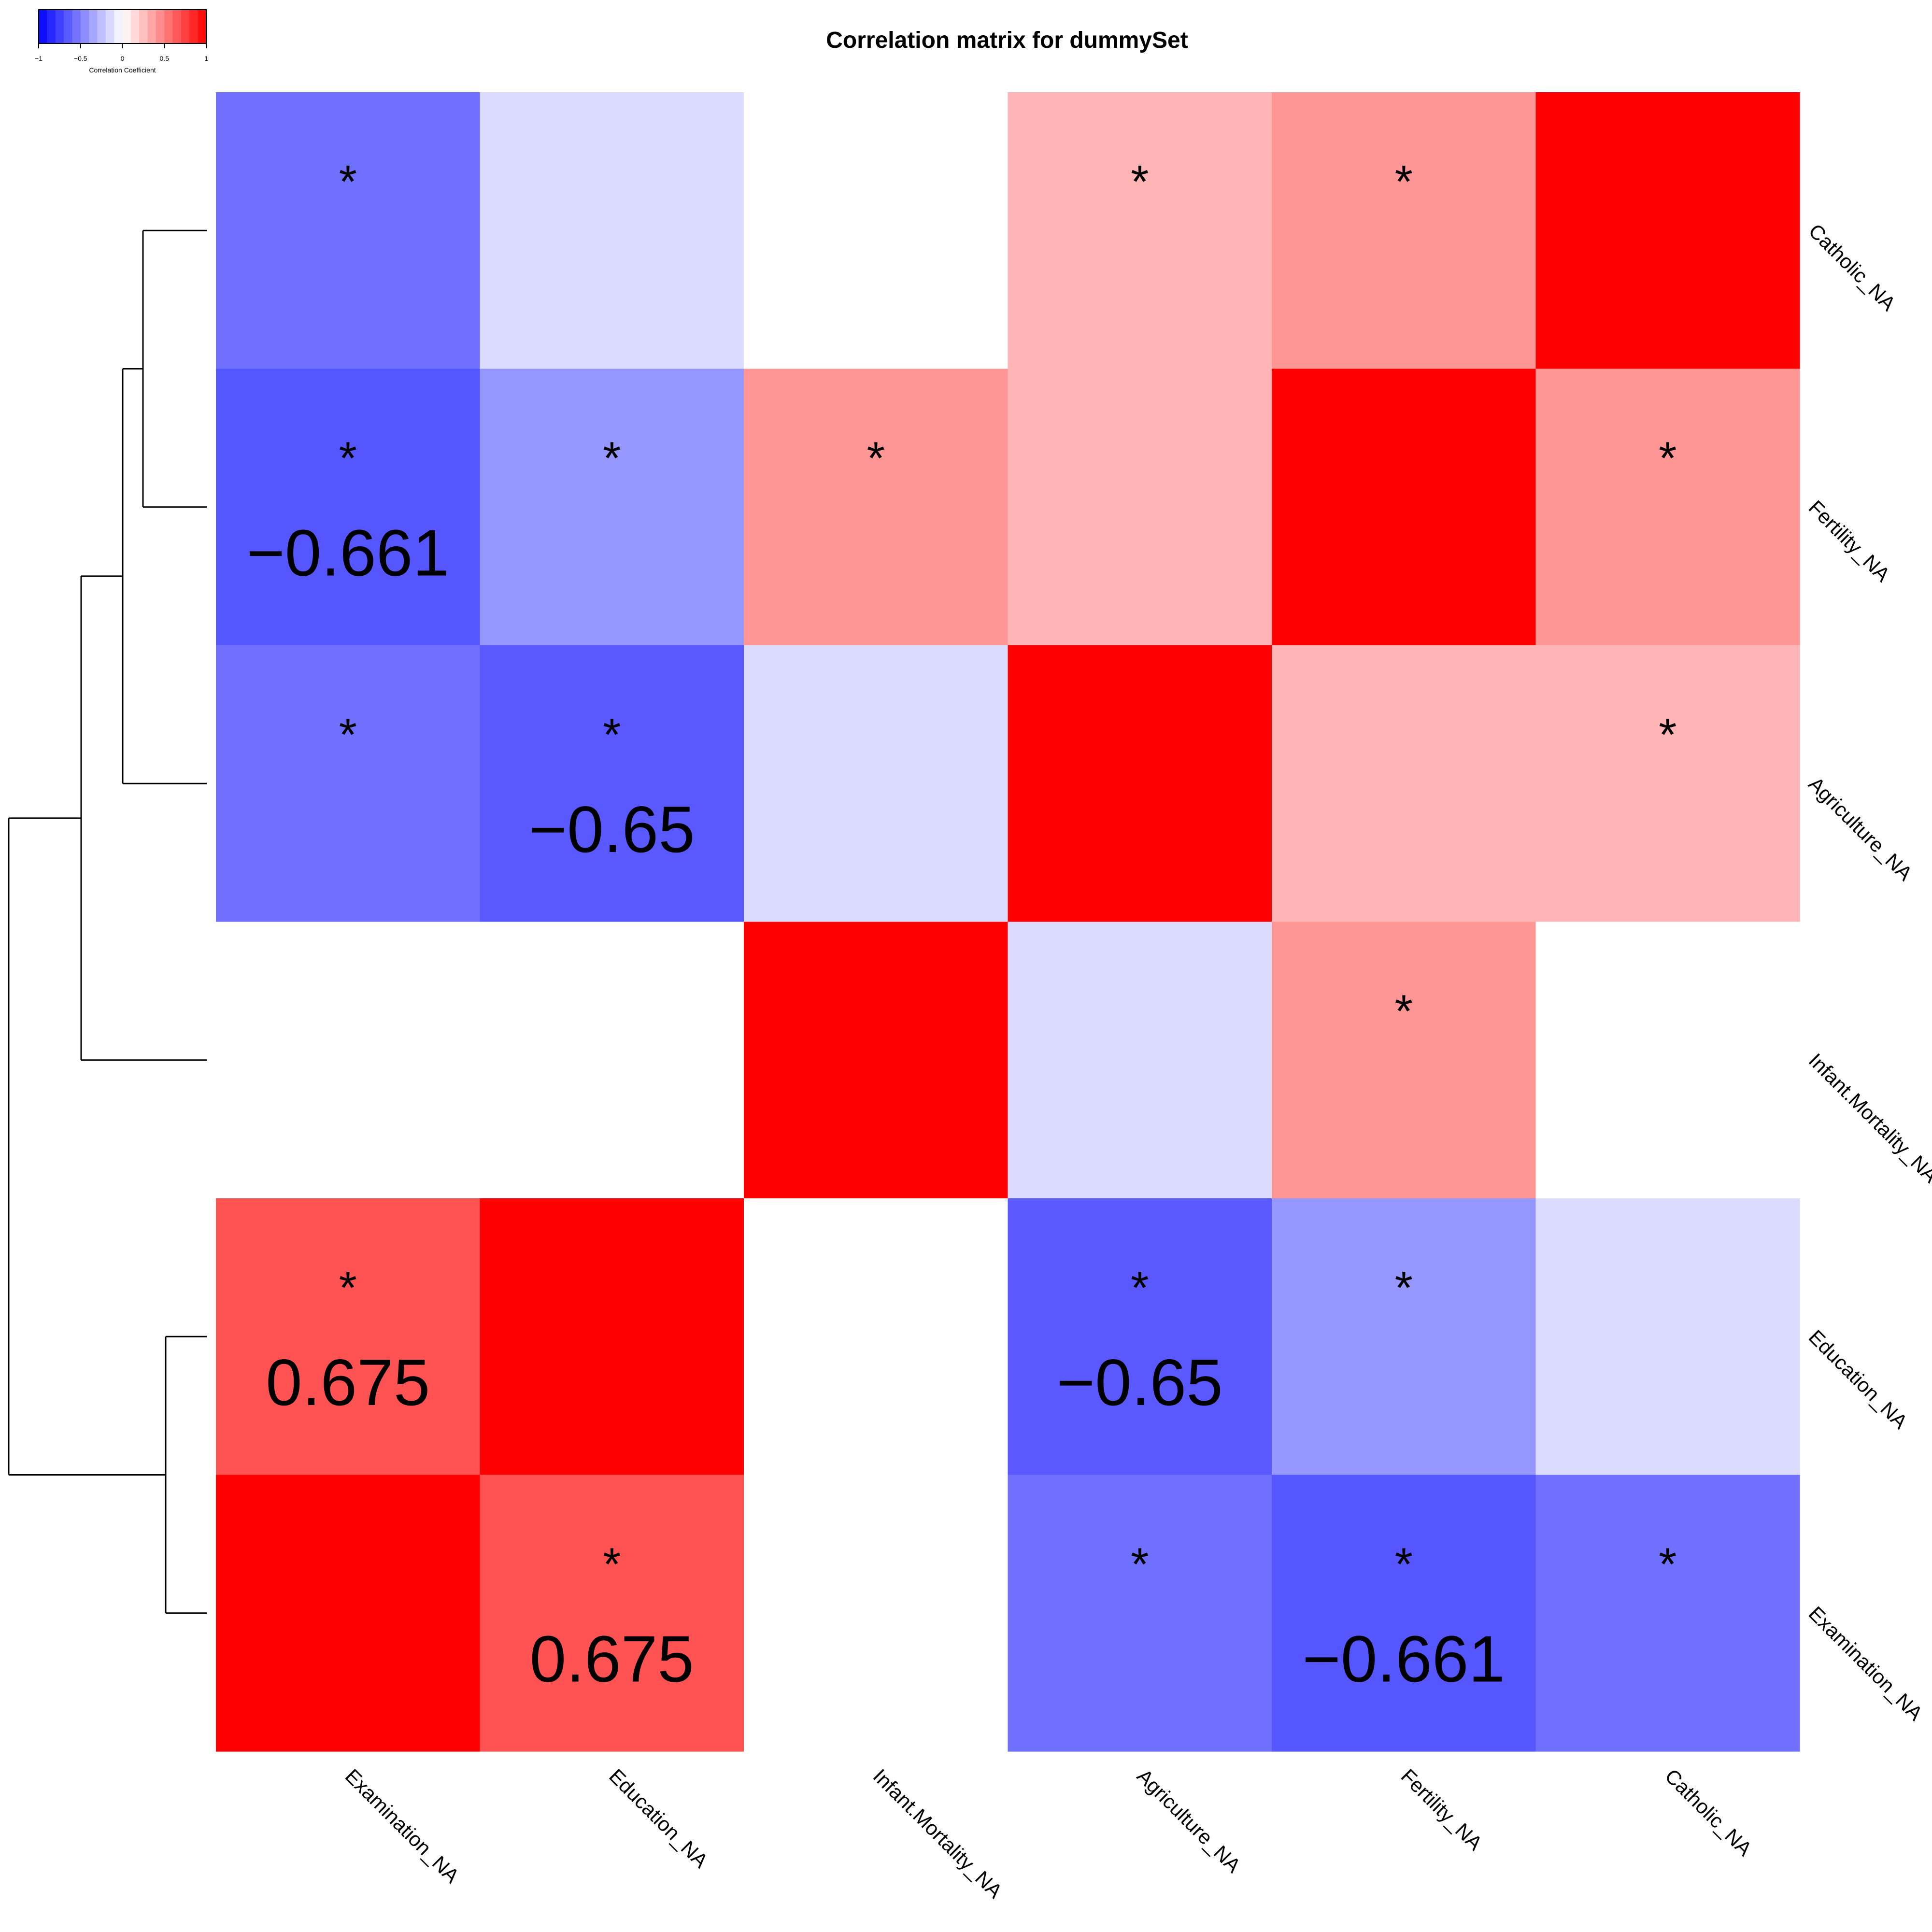 The width and height of the screenshot is (1932, 1932). I want to click on column-label: Infant.Mortality_NA, so click(938, 1833).